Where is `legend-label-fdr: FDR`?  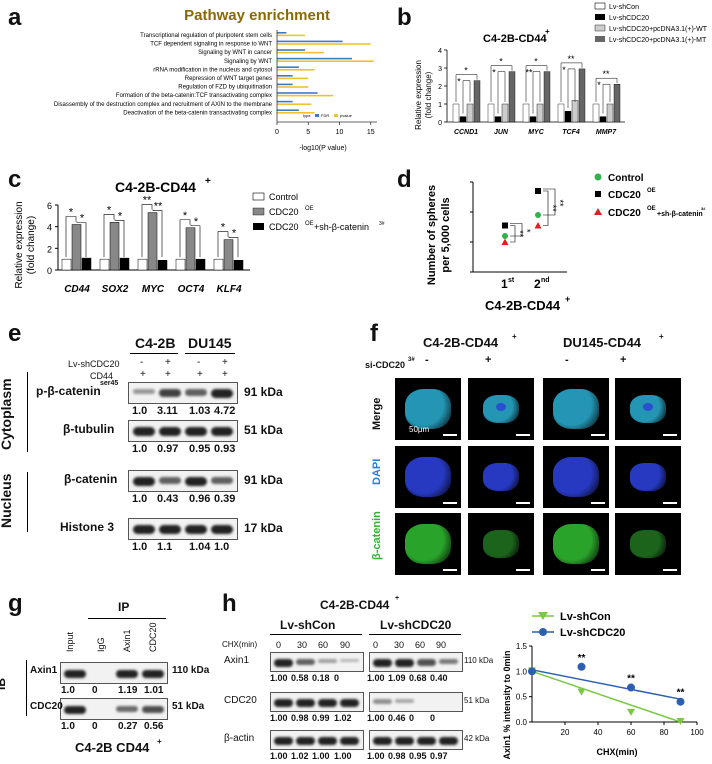 legend-label-fdr: FDR is located at coordinates (325, 115).